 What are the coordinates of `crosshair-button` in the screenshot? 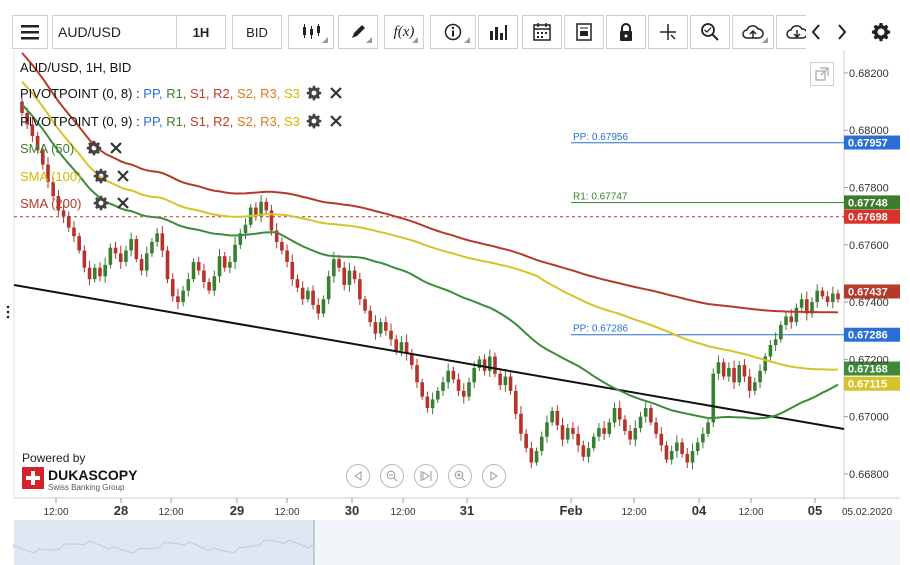 It's located at (668, 32).